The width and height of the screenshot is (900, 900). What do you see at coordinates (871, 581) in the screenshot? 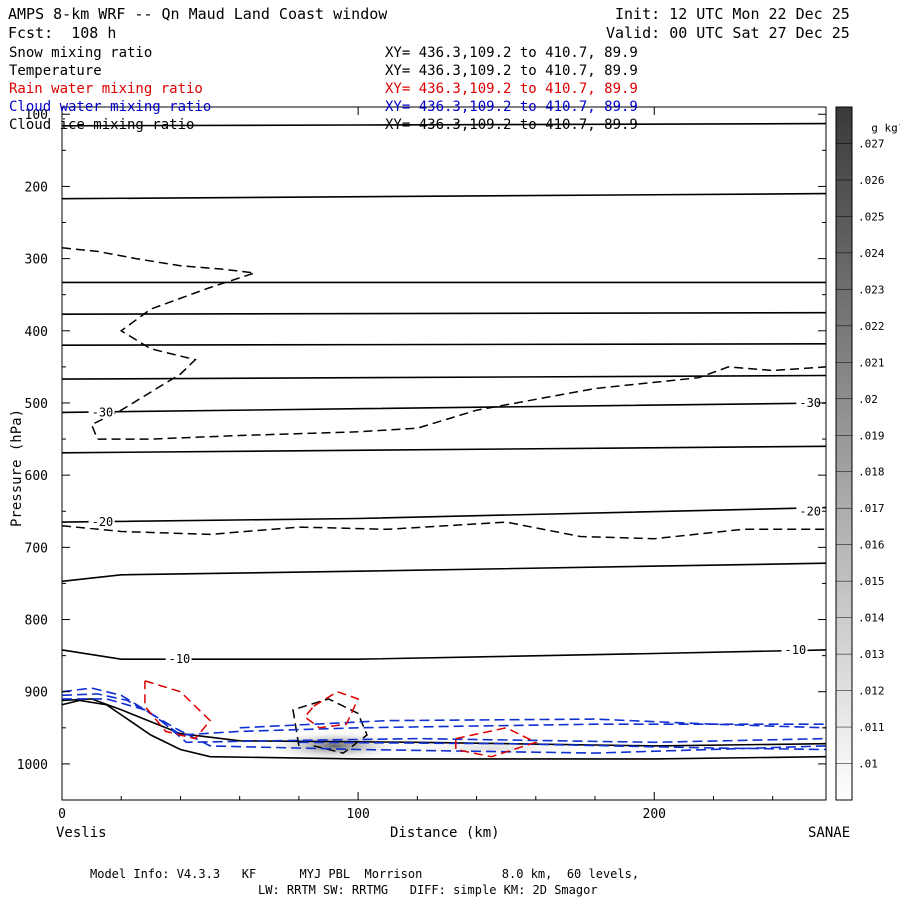
I see `colorbar-label: .015` at bounding box center [871, 581].